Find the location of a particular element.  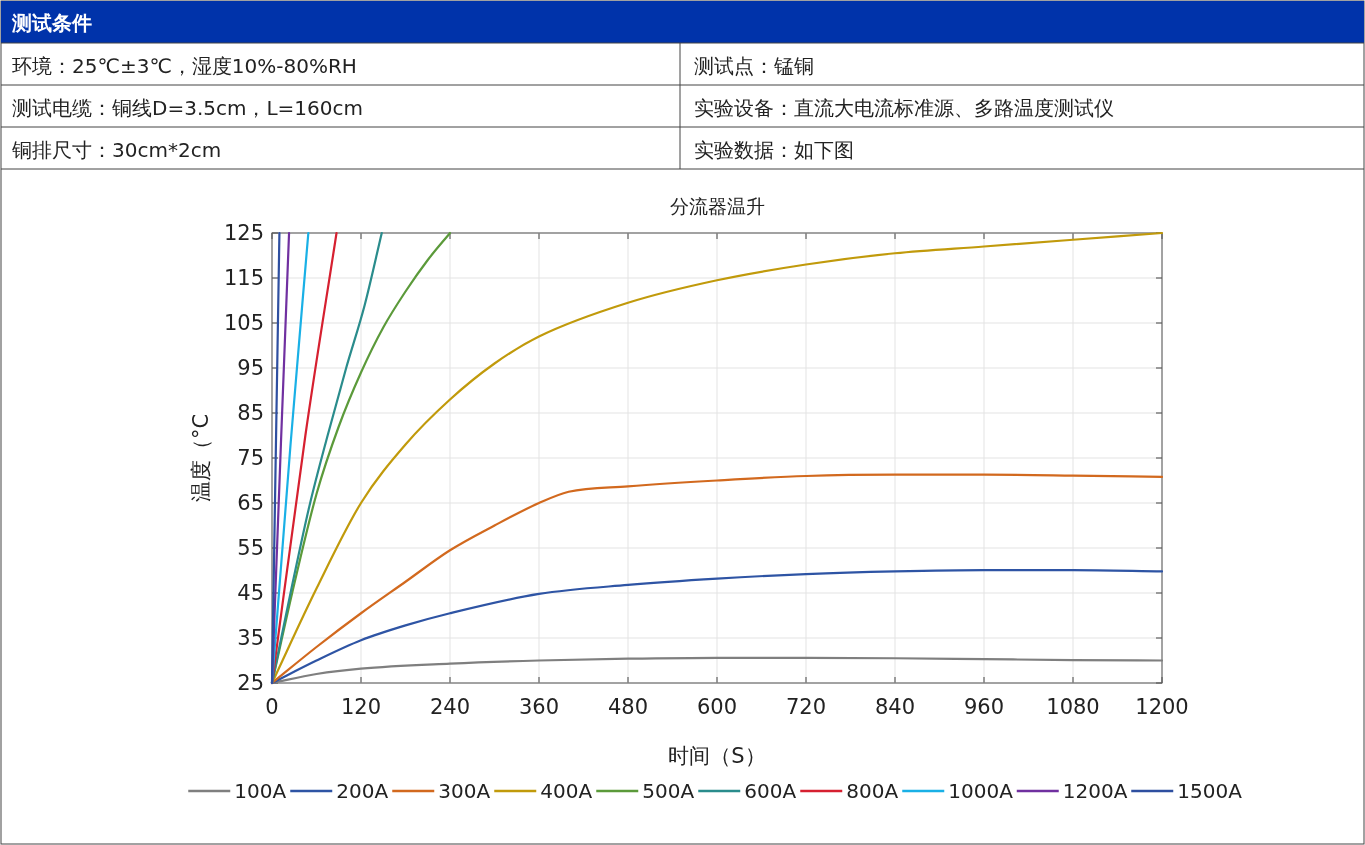

x-tick-label: 480 is located at coordinates (628, 707).